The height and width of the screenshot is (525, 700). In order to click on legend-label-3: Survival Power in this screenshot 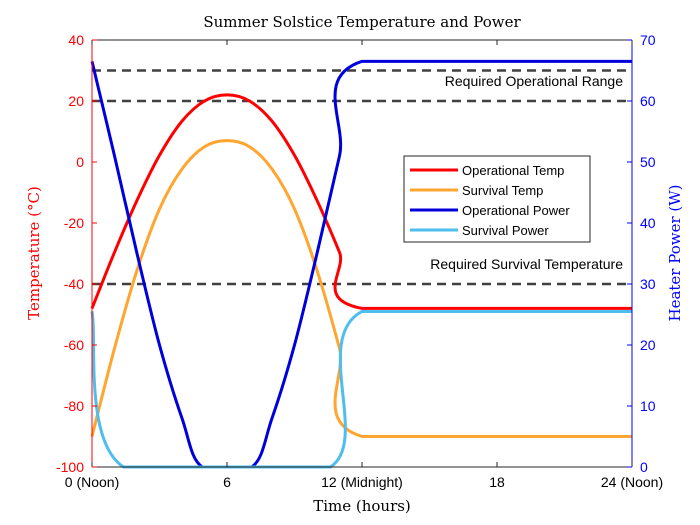, I will do `click(505, 230)`.